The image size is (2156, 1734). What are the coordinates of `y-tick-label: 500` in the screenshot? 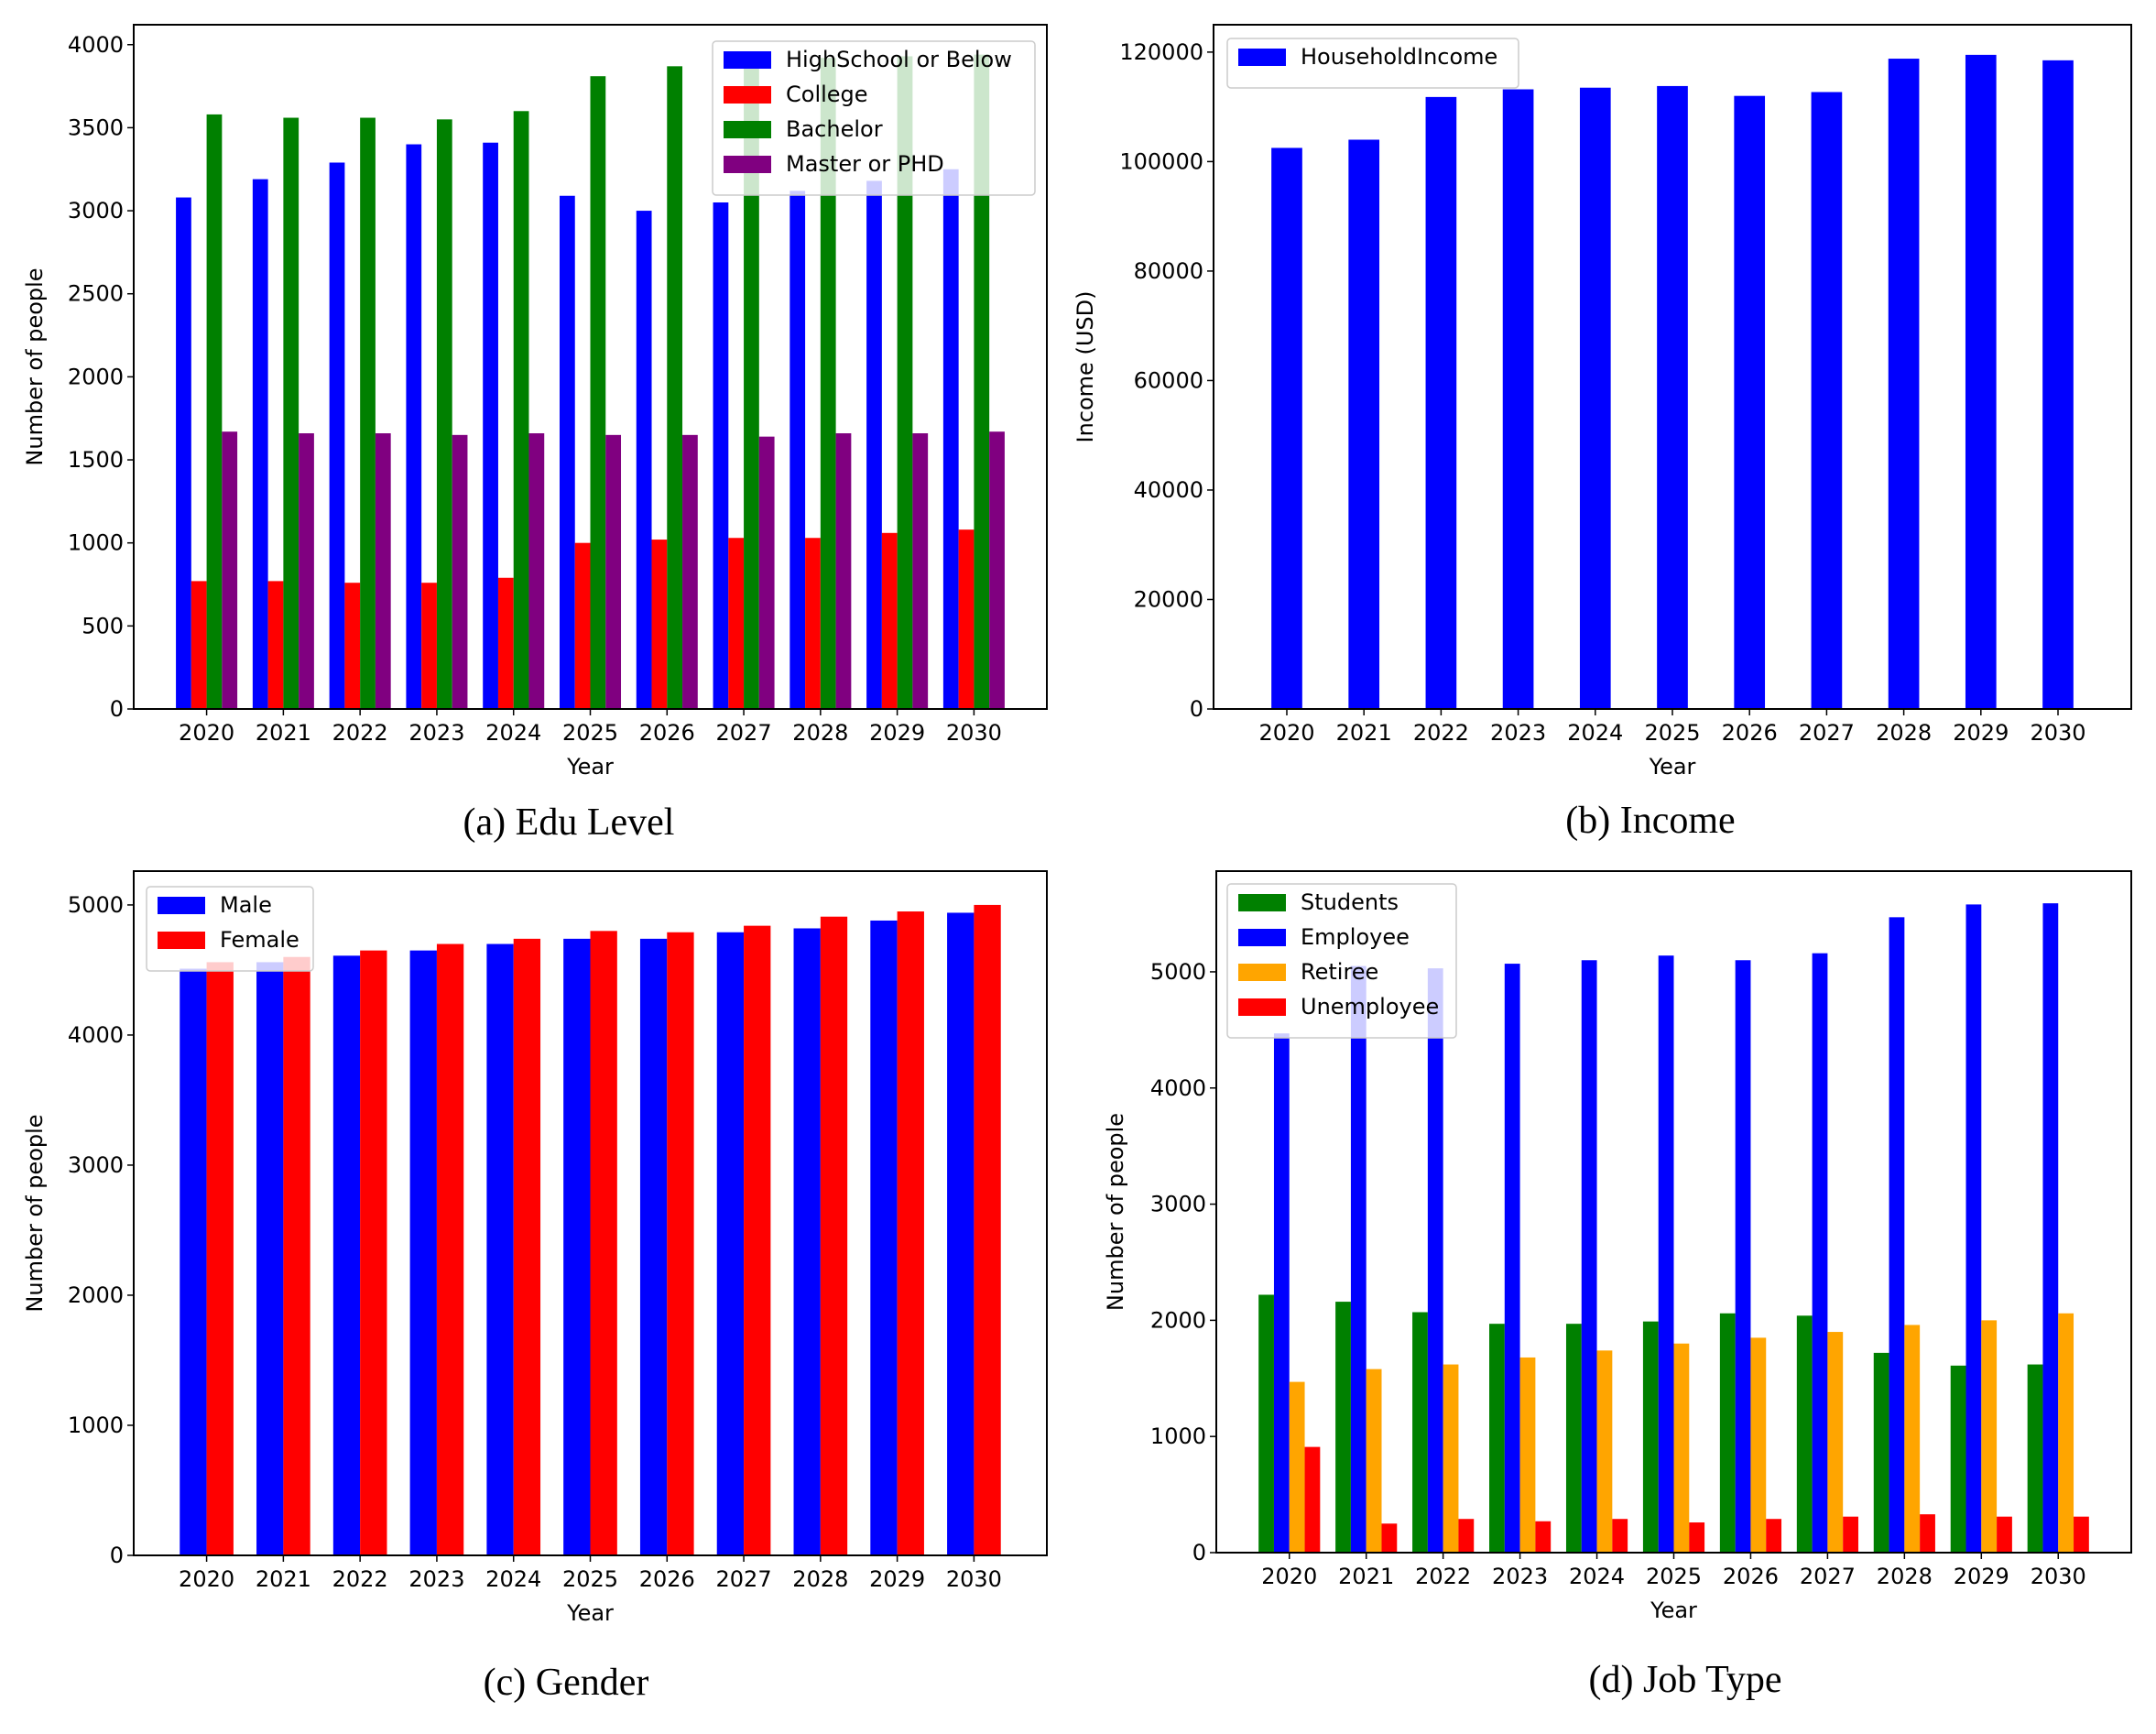 It's located at (103, 625).